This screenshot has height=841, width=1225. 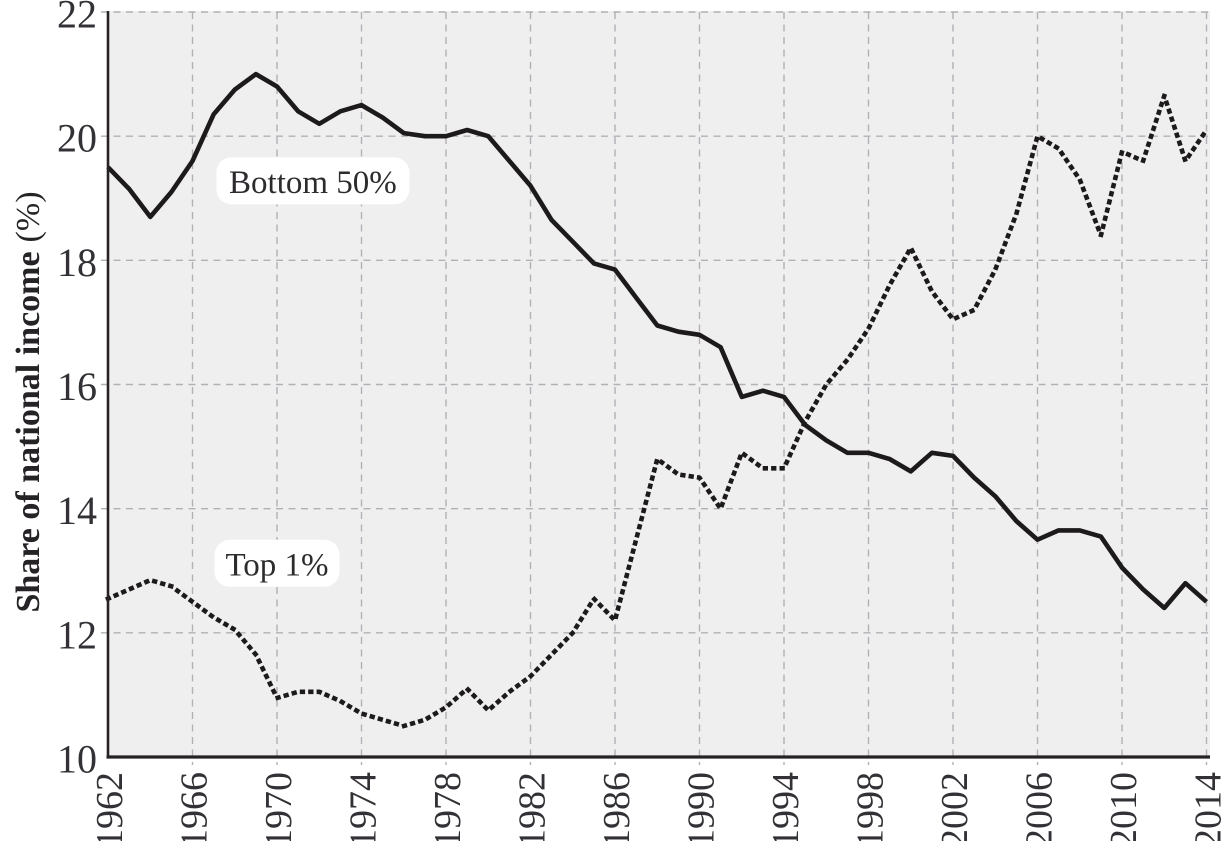 I want to click on y-axis-title-text: Share of national income, so click(x=28, y=431).